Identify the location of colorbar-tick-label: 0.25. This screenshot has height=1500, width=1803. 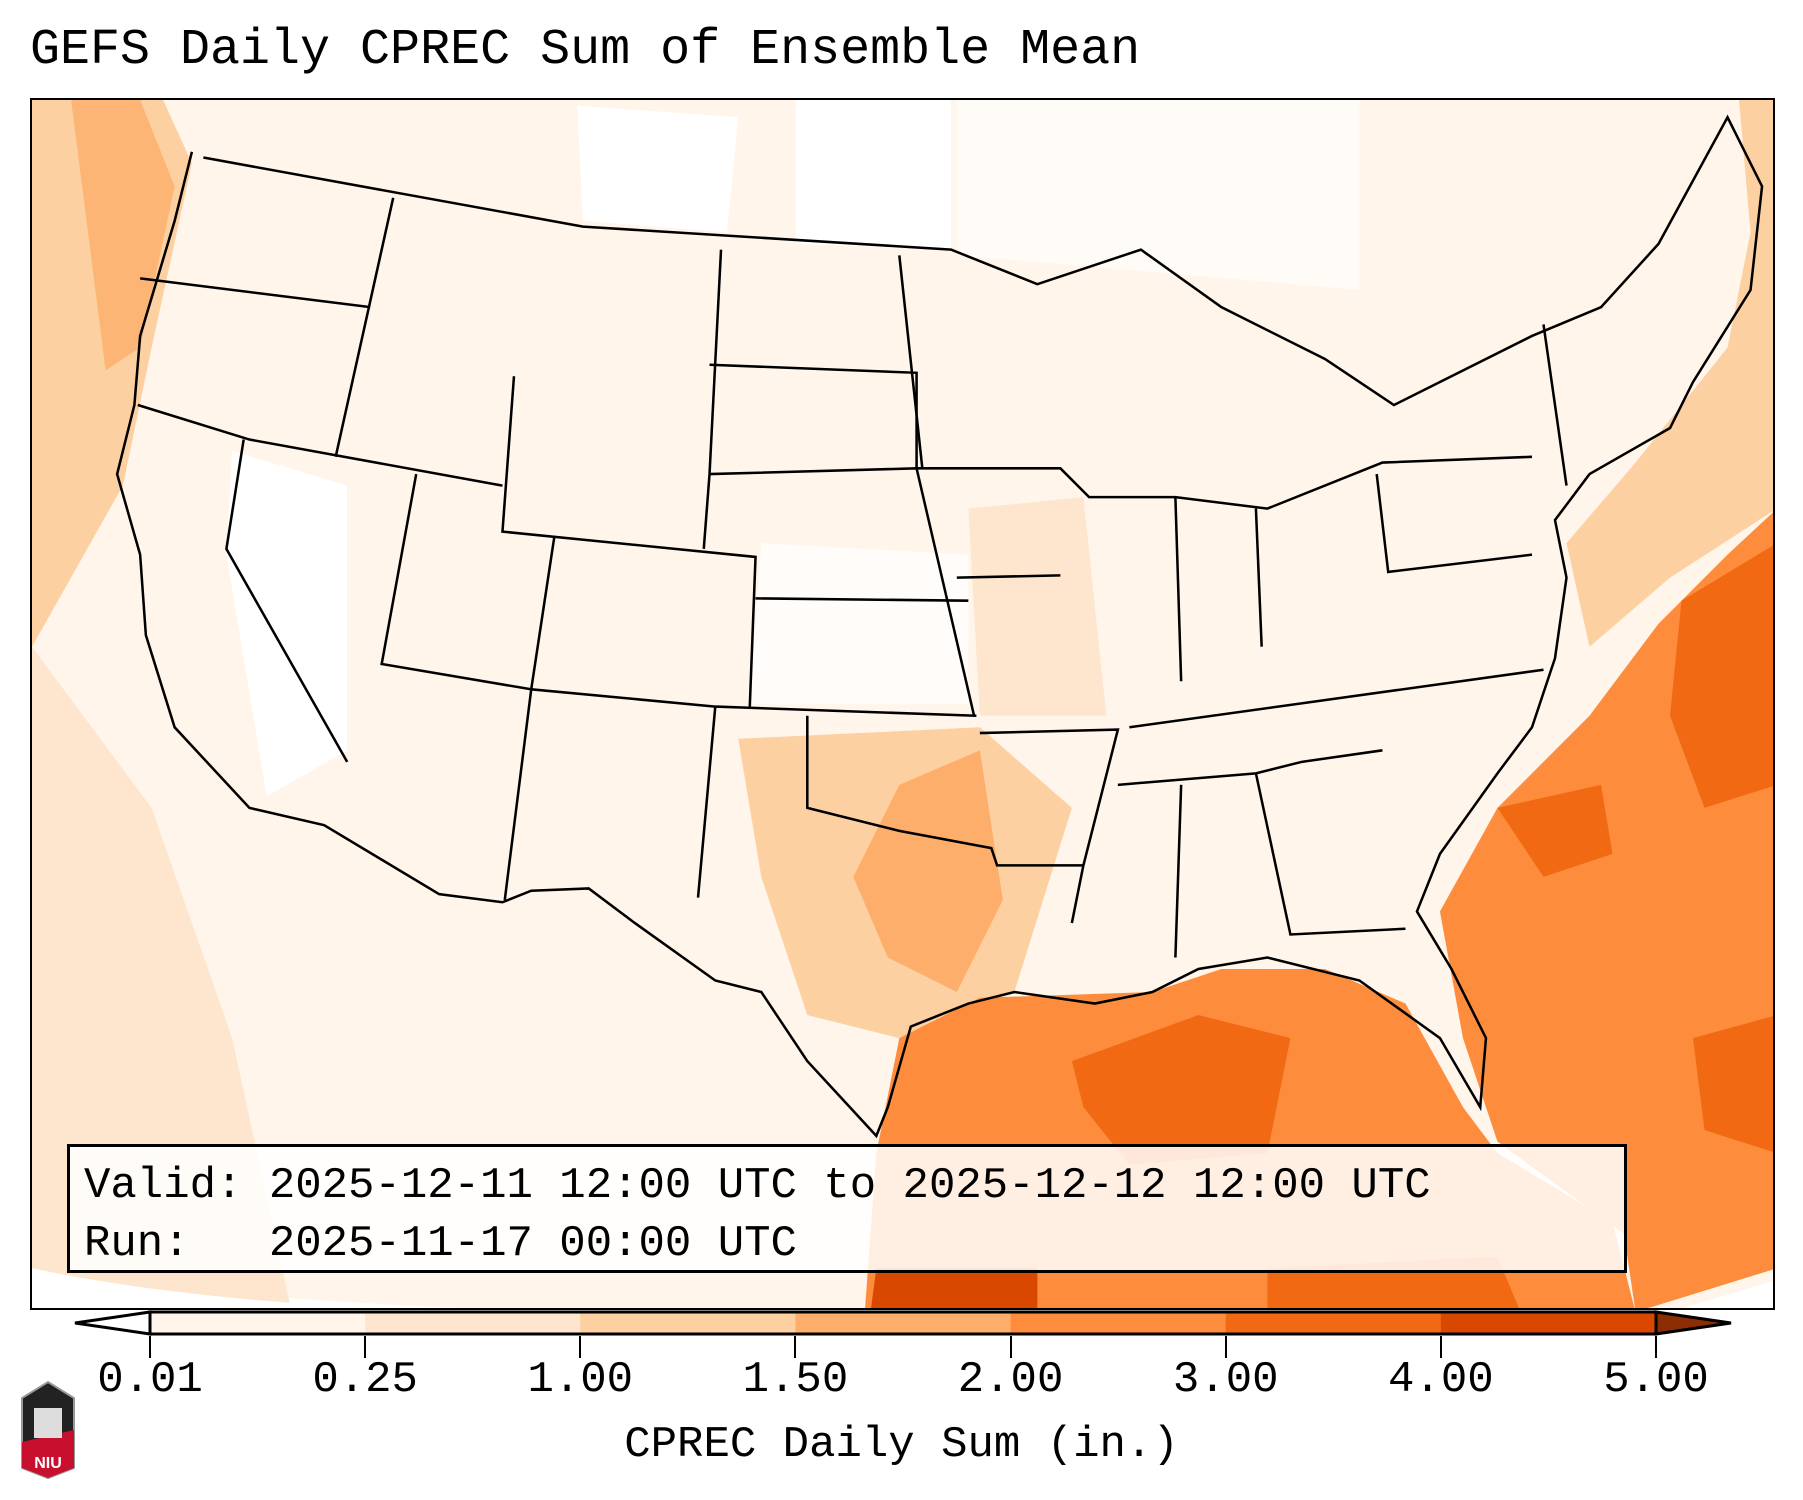
(365, 1380).